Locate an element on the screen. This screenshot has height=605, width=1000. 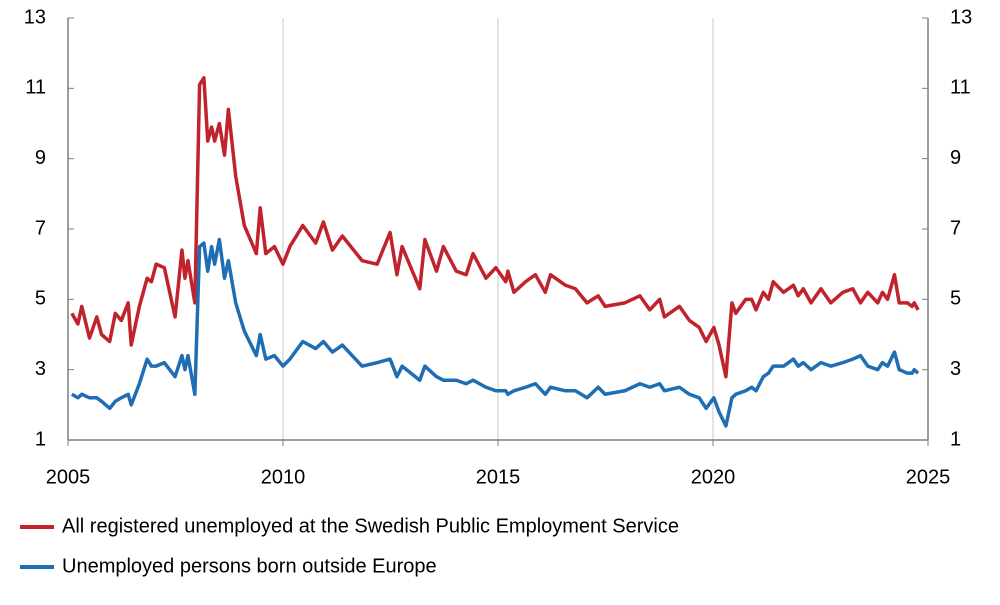
y-tick-label: 9 is located at coordinates (40, 158).